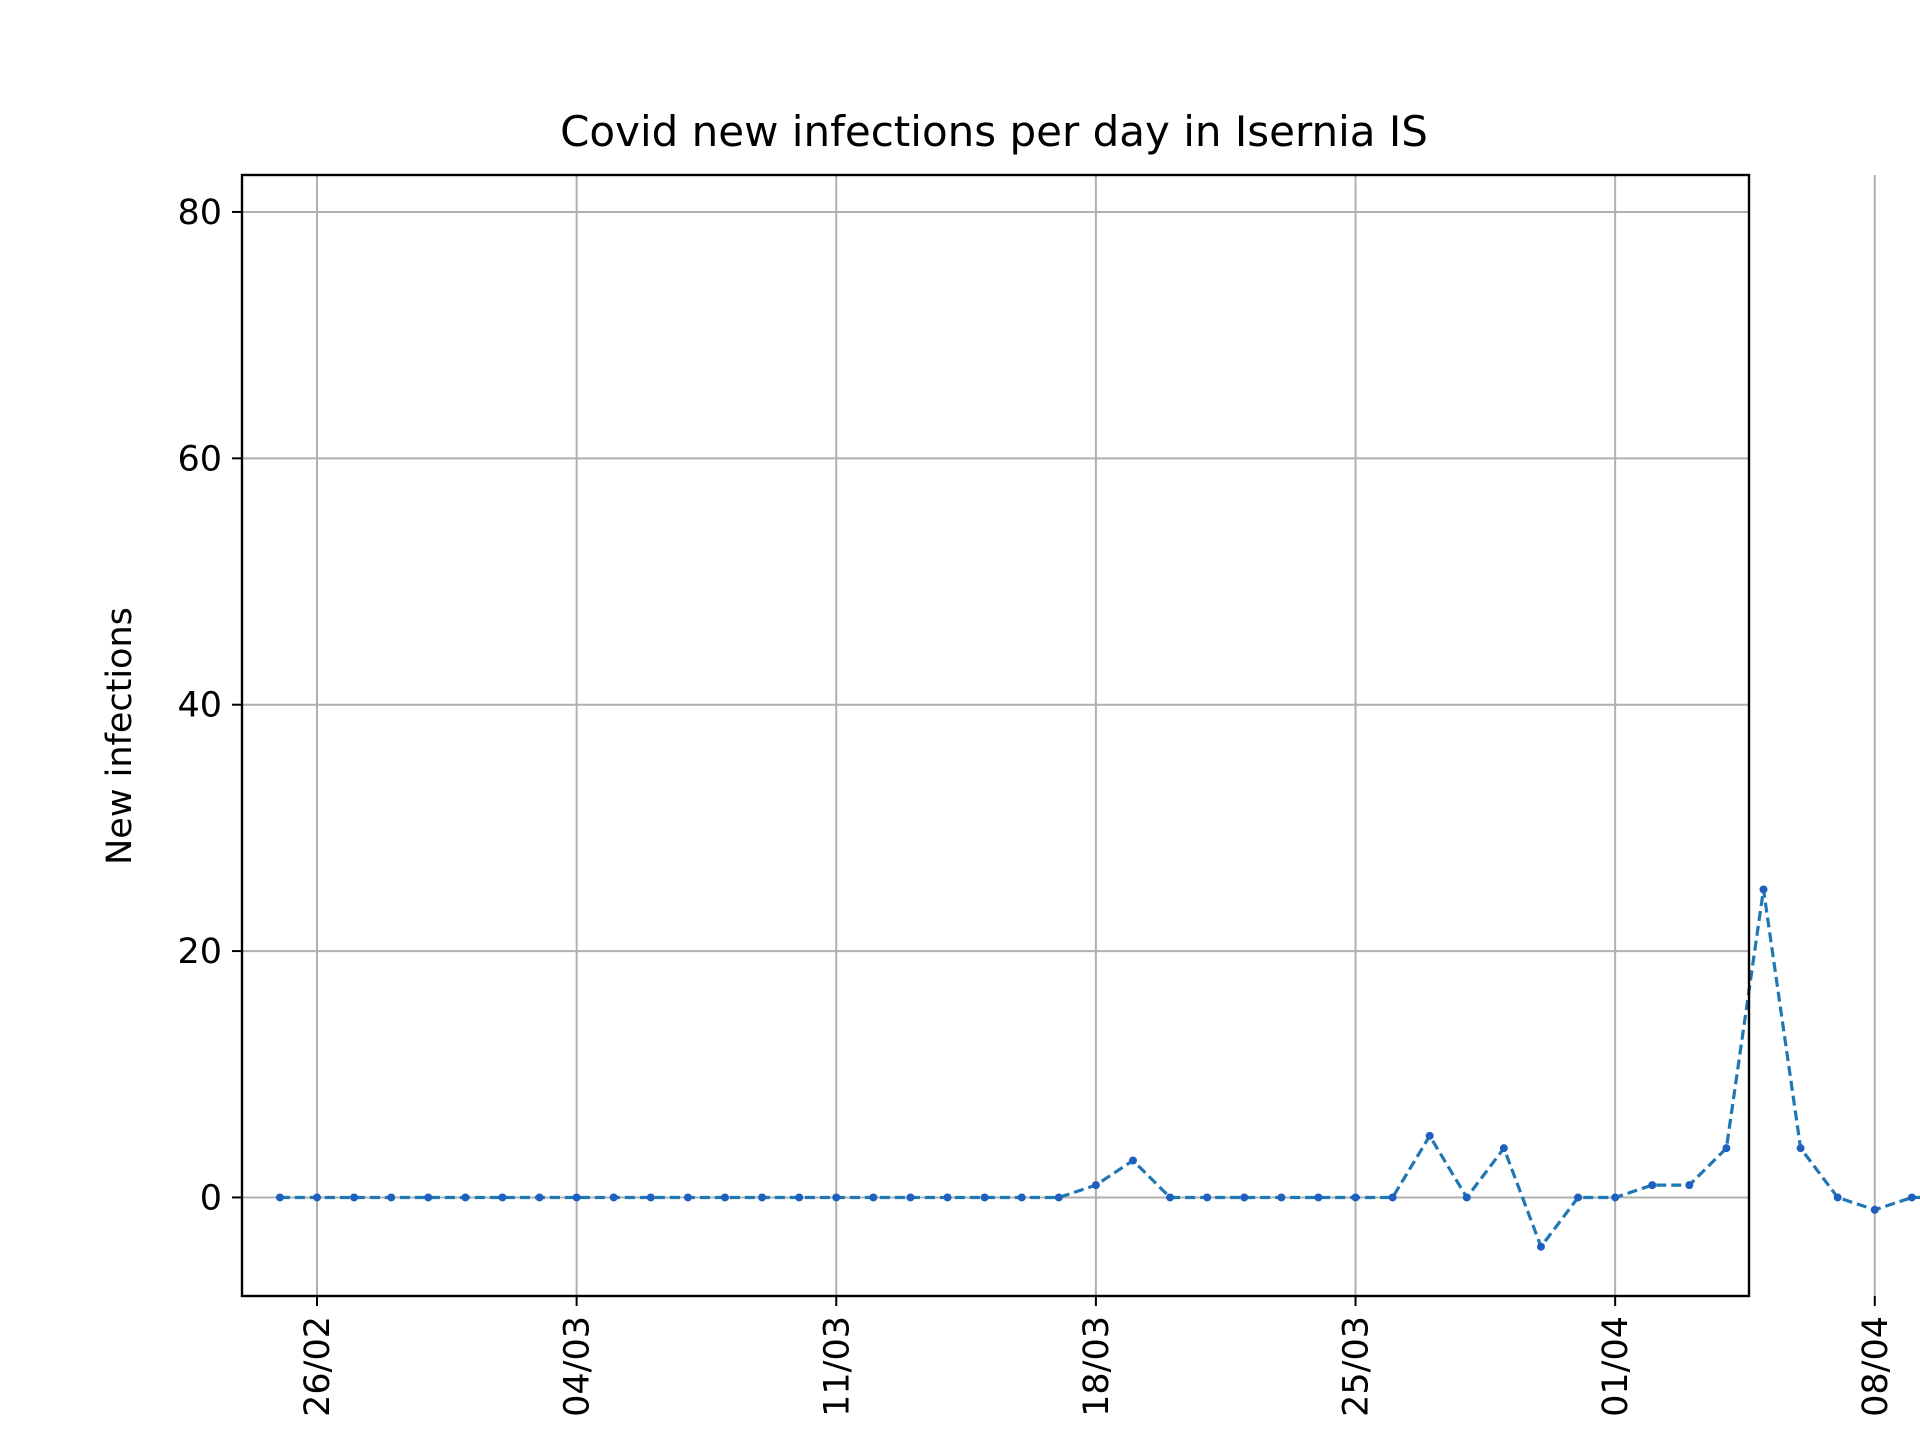 The image size is (1920, 1440). Describe the element at coordinates (837, 1366) in the screenshot. I see `x-tick-label: 11/03` at that location.